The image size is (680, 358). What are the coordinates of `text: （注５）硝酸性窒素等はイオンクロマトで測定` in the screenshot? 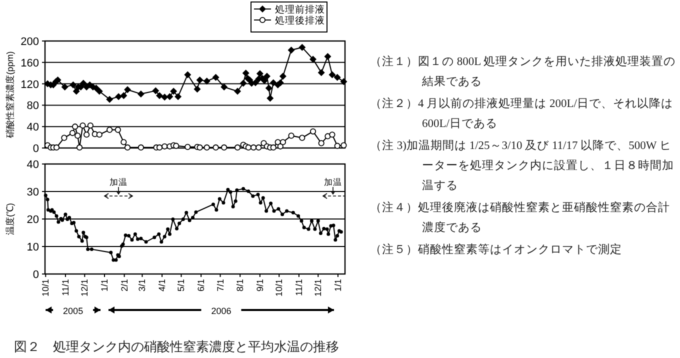 It's located at (496, 250).